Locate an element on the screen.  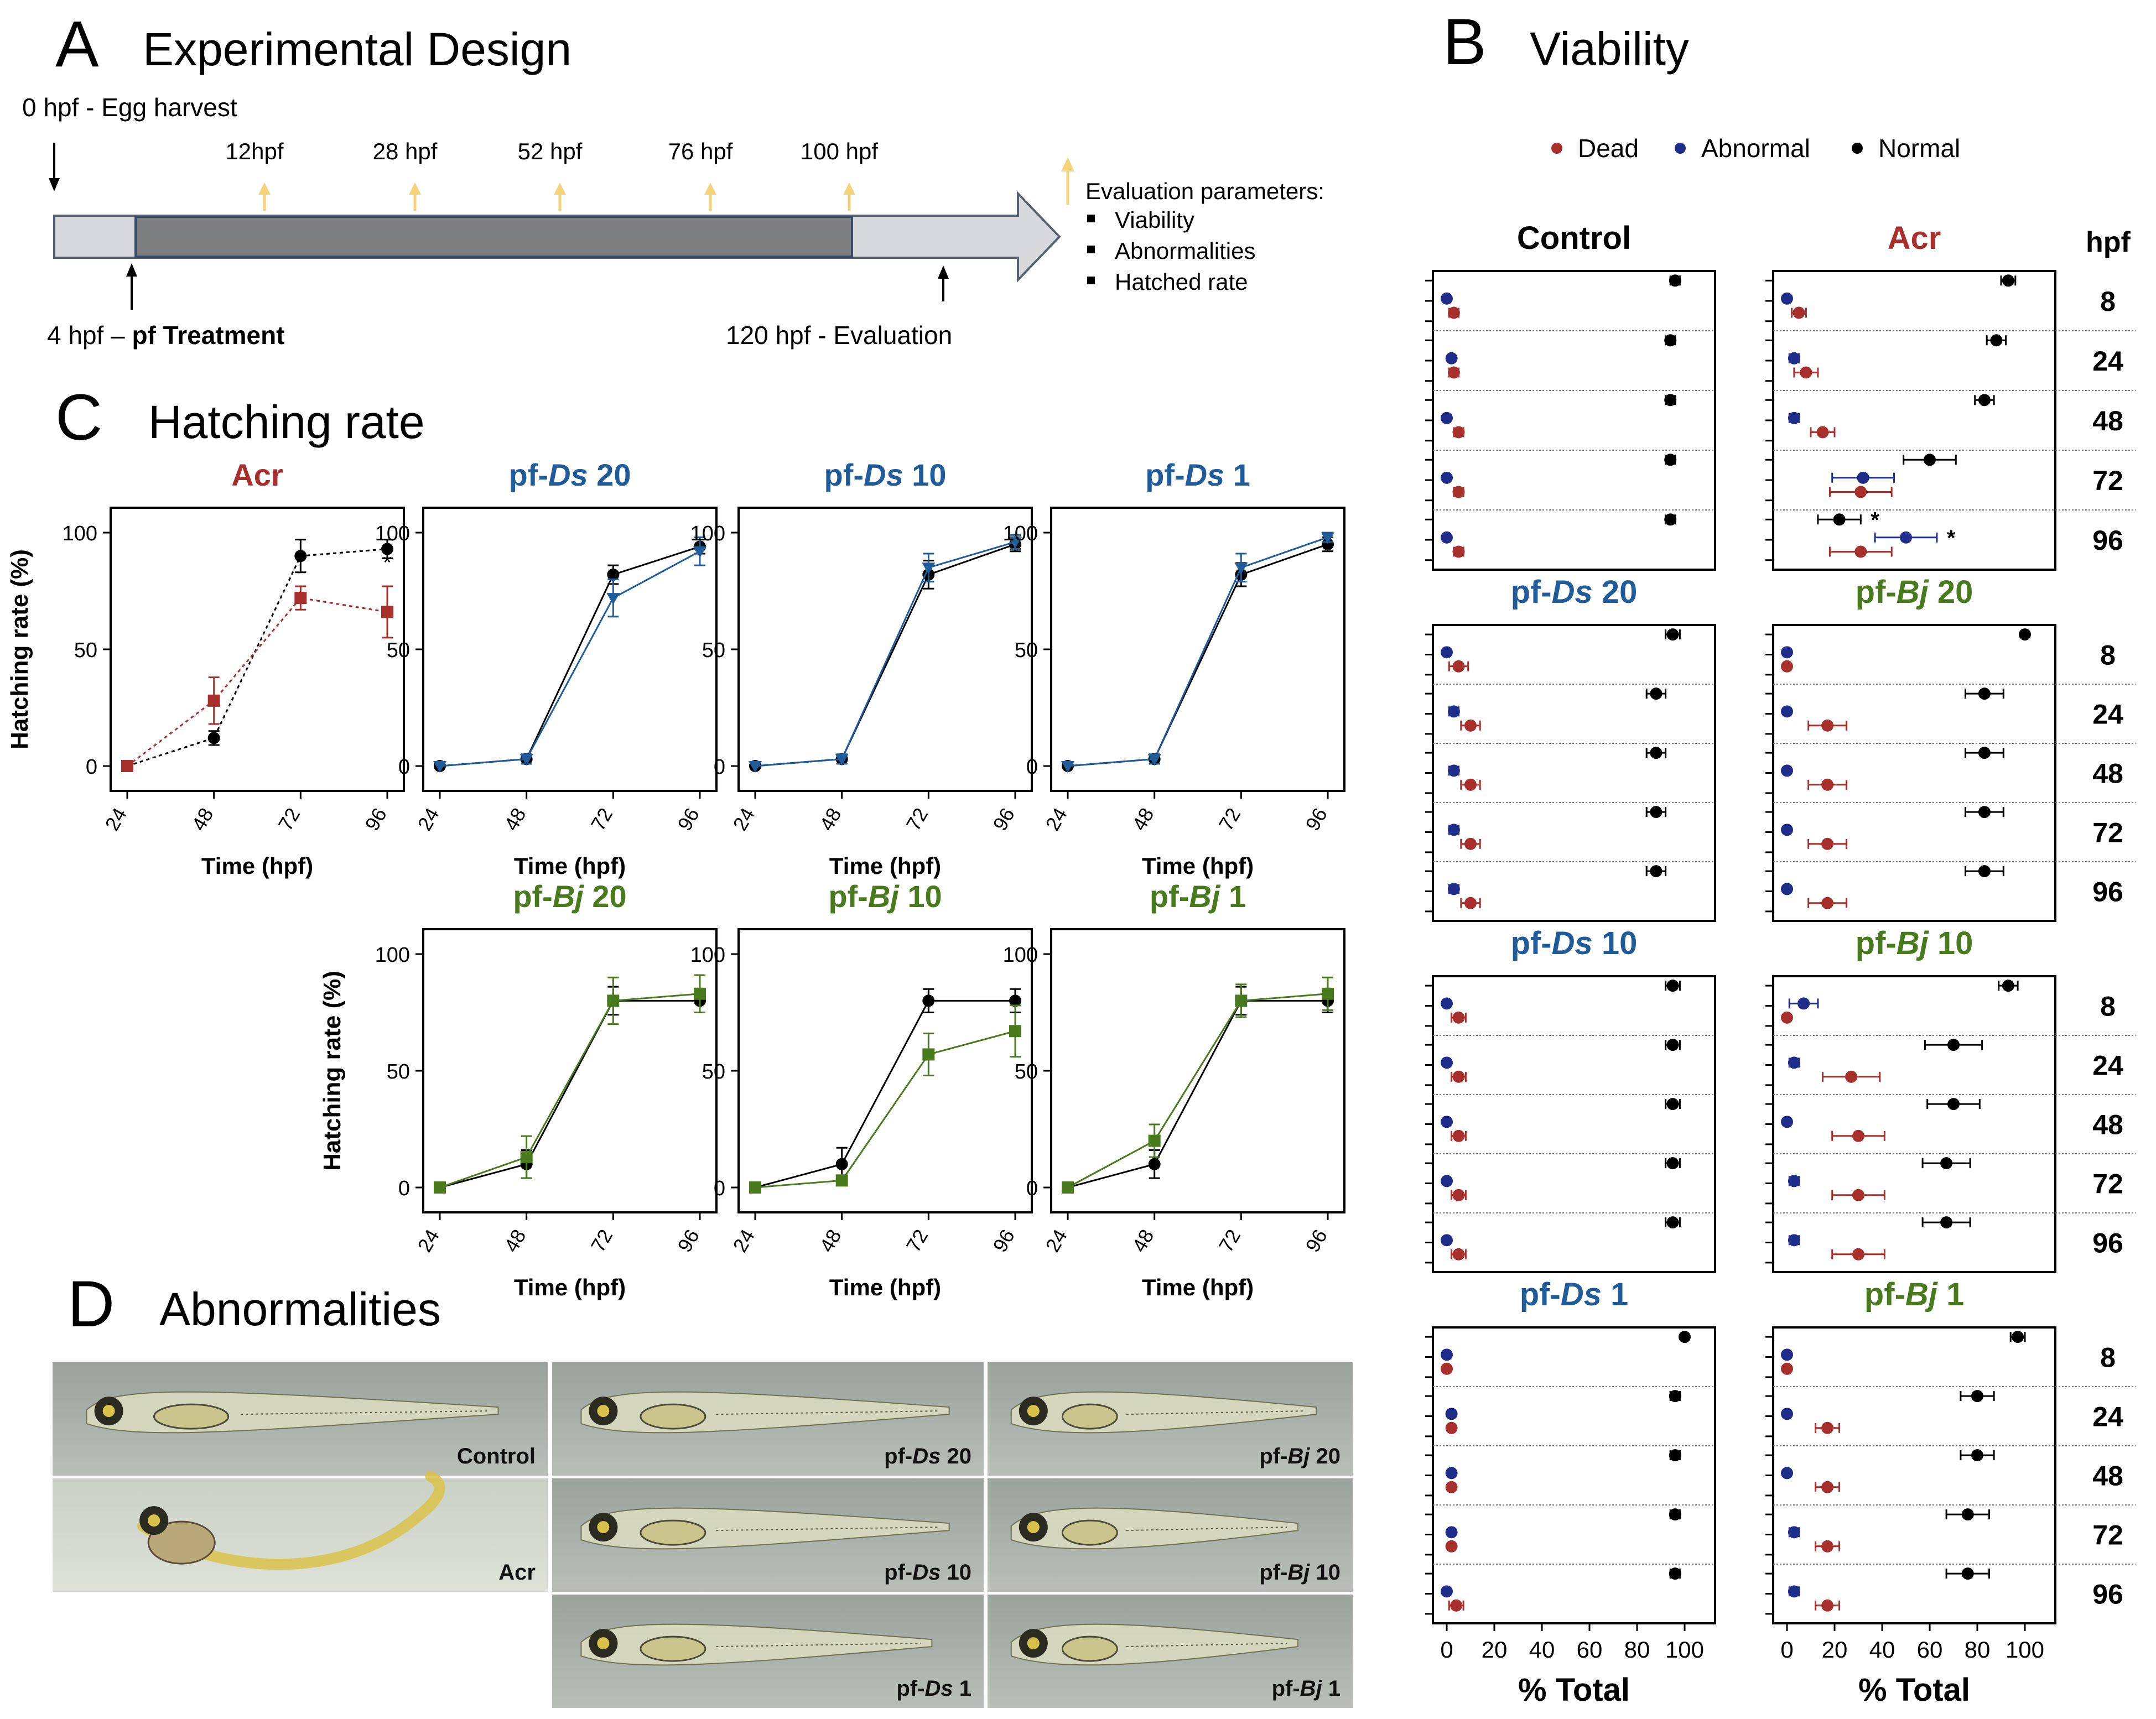
legend-label: Normal is located at coordinates (1919, 148).